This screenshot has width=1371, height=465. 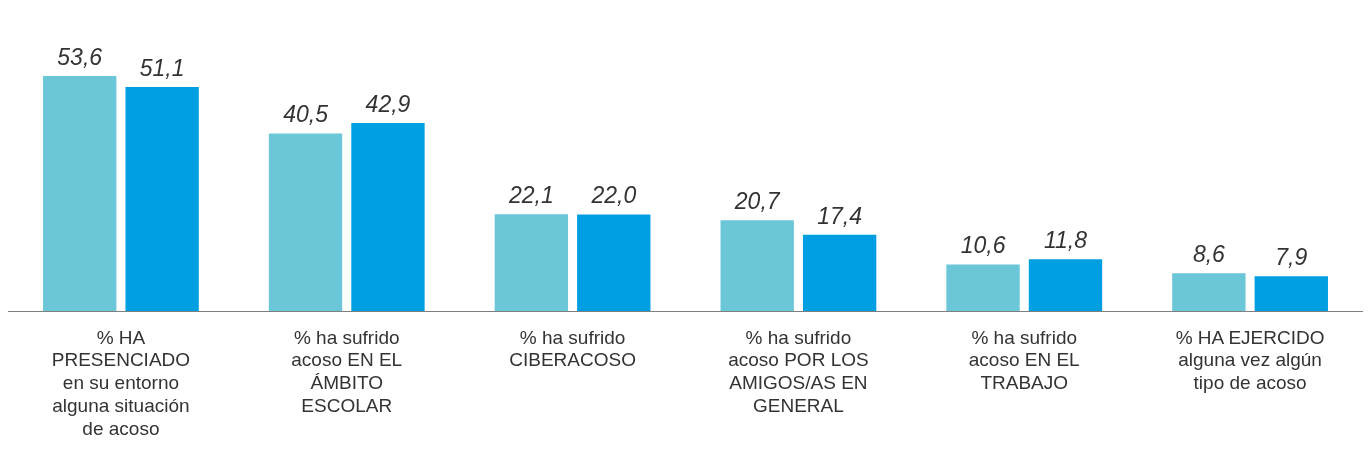 What do you see at coordinates (121, 382) in the screenshot?
I see `x-tick-label: % HA PRESENCIADO en su entorno alguna situación de acoso` at bounding box center [121, 382].